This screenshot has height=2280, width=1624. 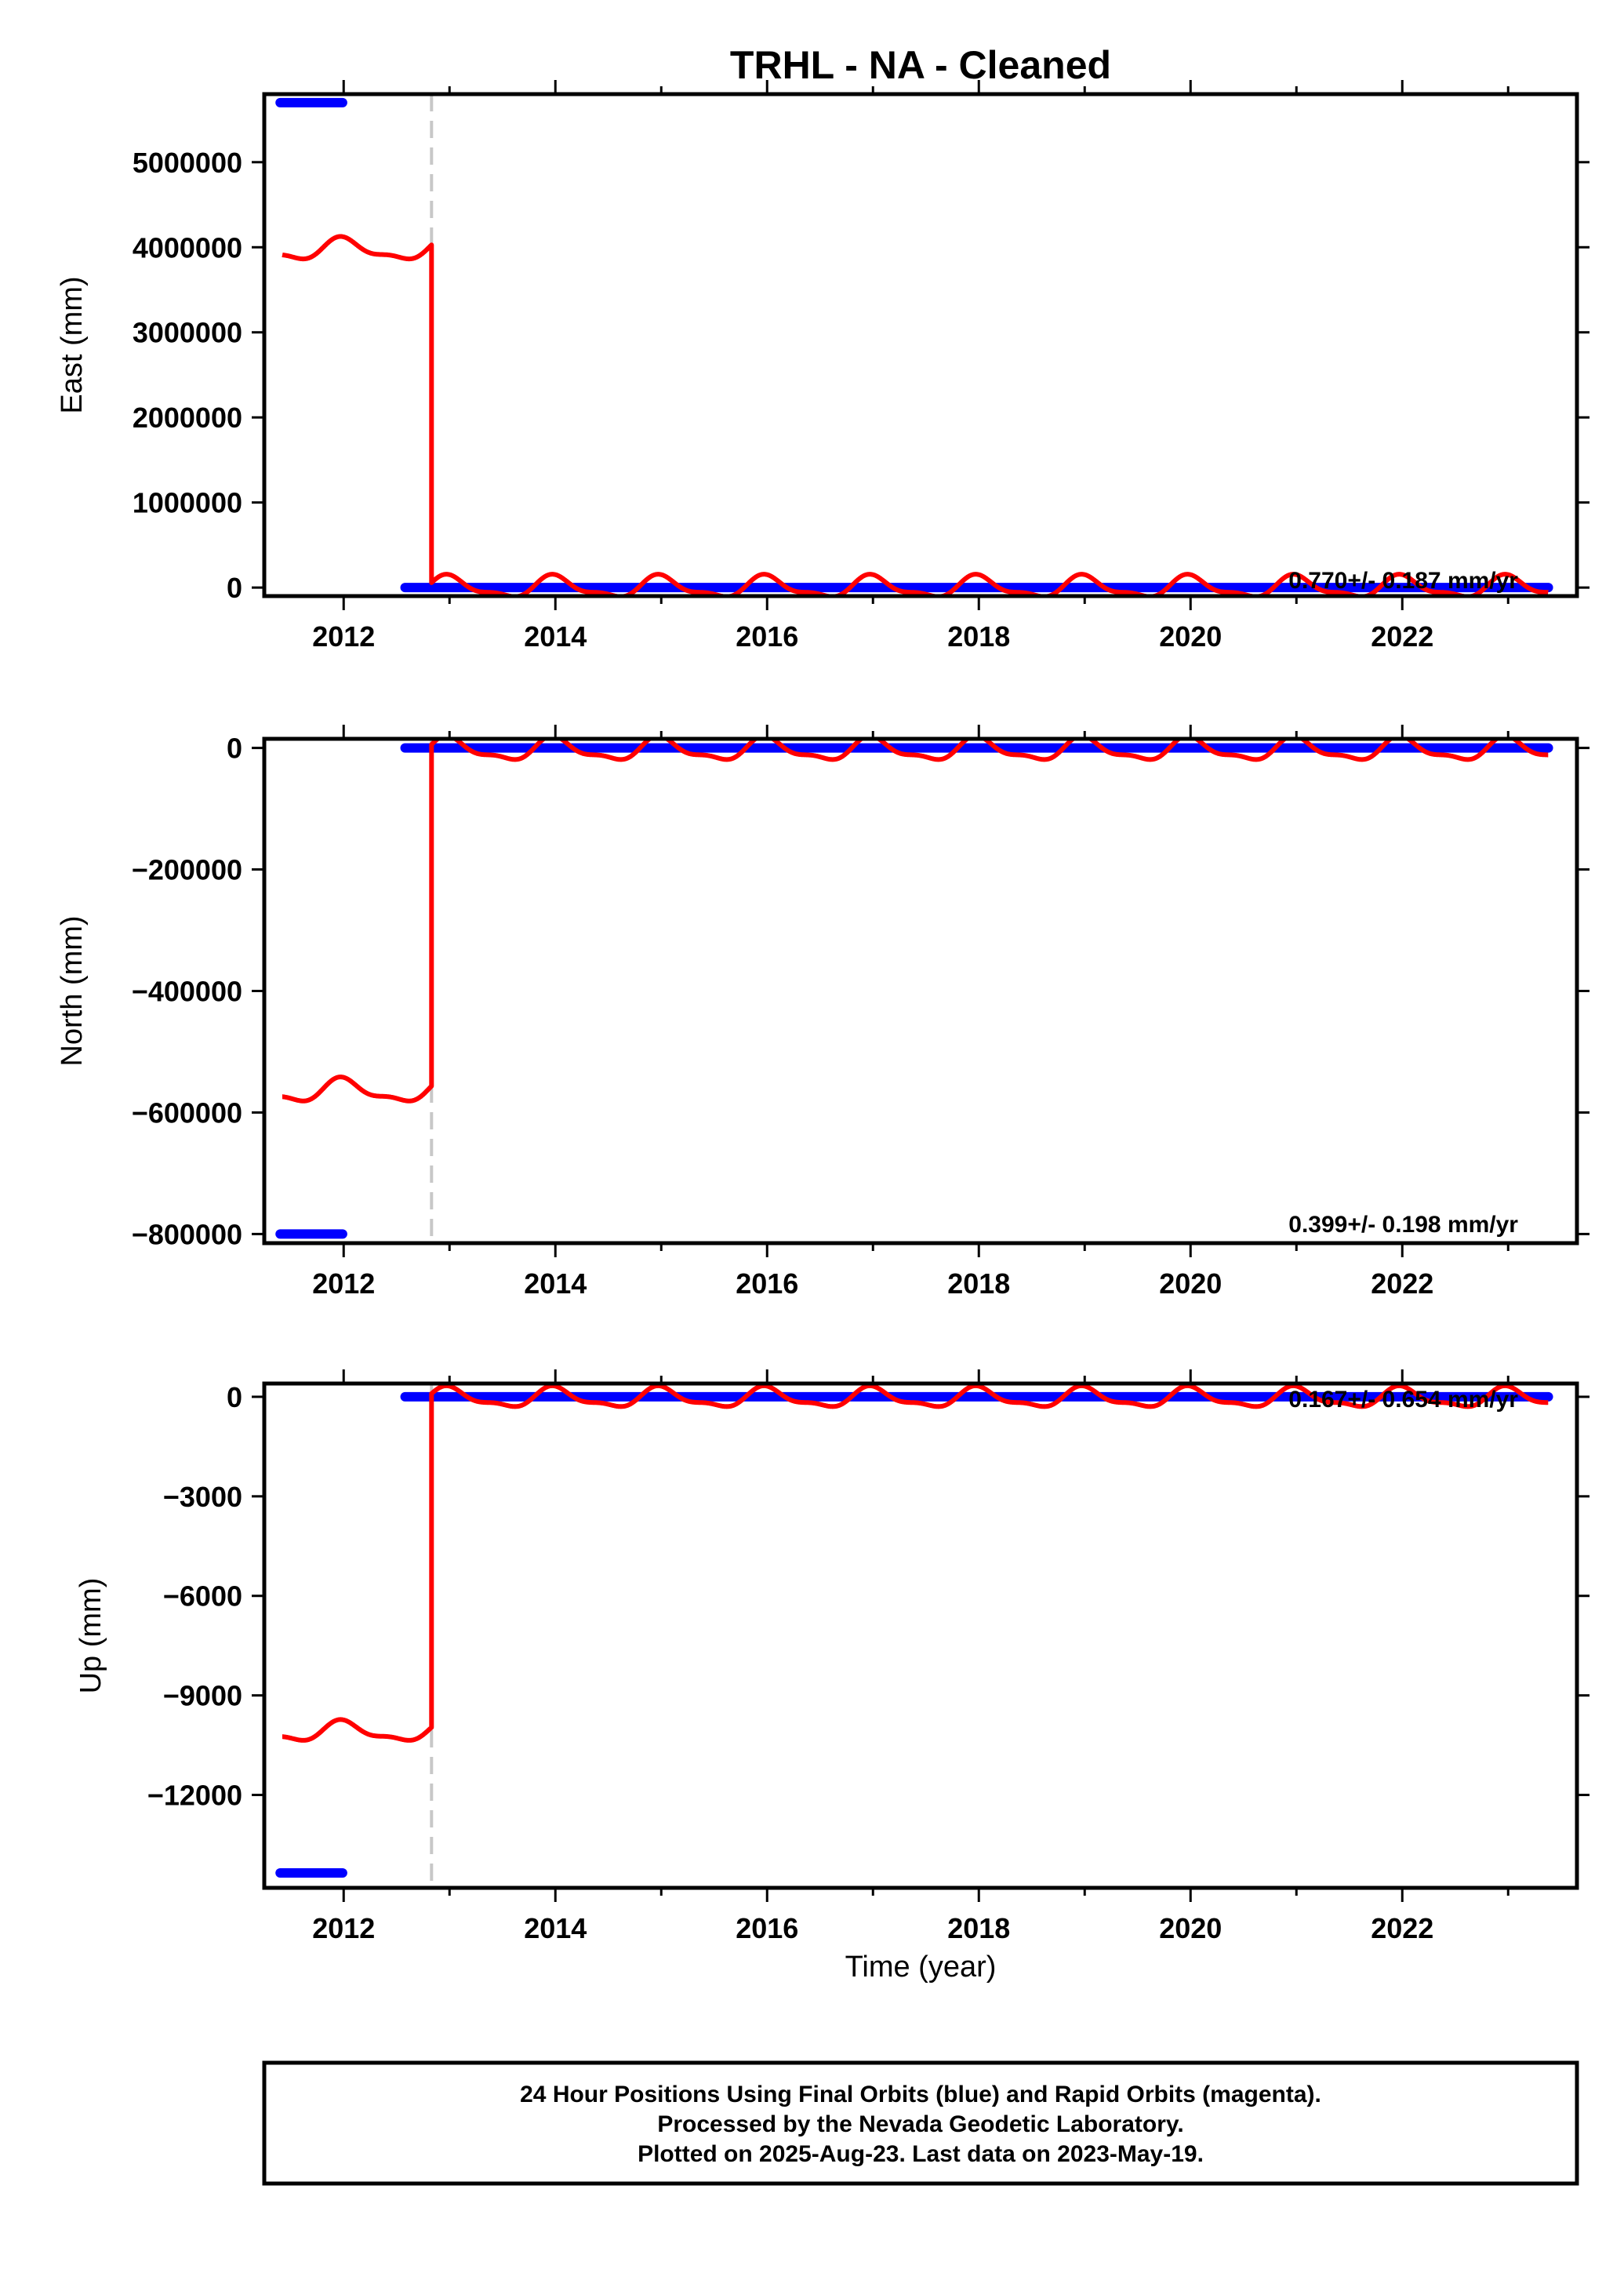 What do you see at coordinates (921, 1967) in the screenshot?
I see `x-axis-label: Time (year)` at bounding box center [921, 1967].